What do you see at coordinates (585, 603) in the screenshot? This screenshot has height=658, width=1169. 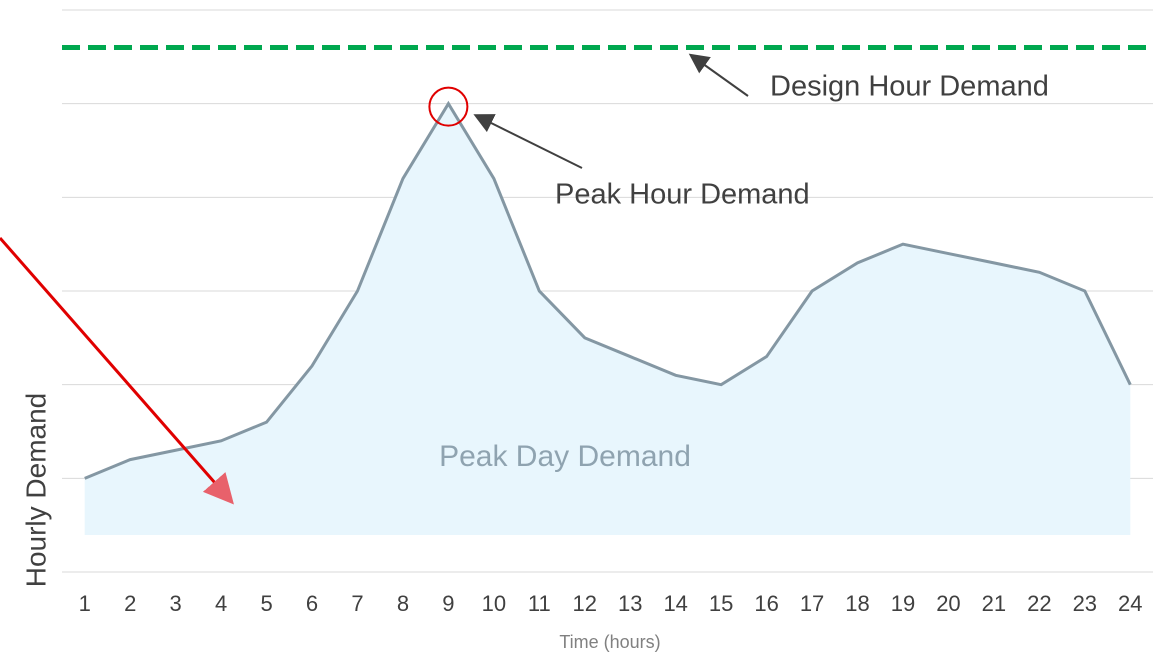 I see `x-tick-label: 12` at bounding box center [585, 603].